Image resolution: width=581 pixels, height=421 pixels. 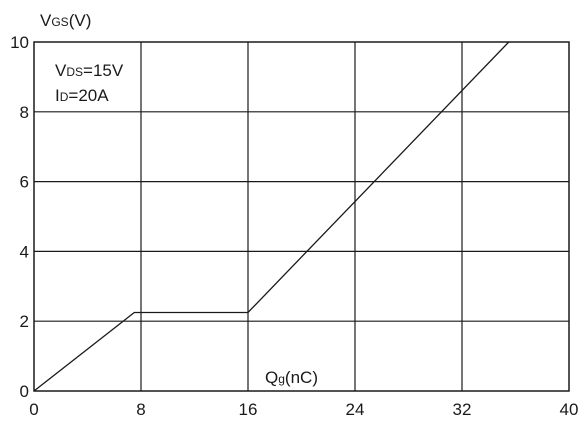 I want to click on y-tick-label-0: 0, so click(x=24, y=391).